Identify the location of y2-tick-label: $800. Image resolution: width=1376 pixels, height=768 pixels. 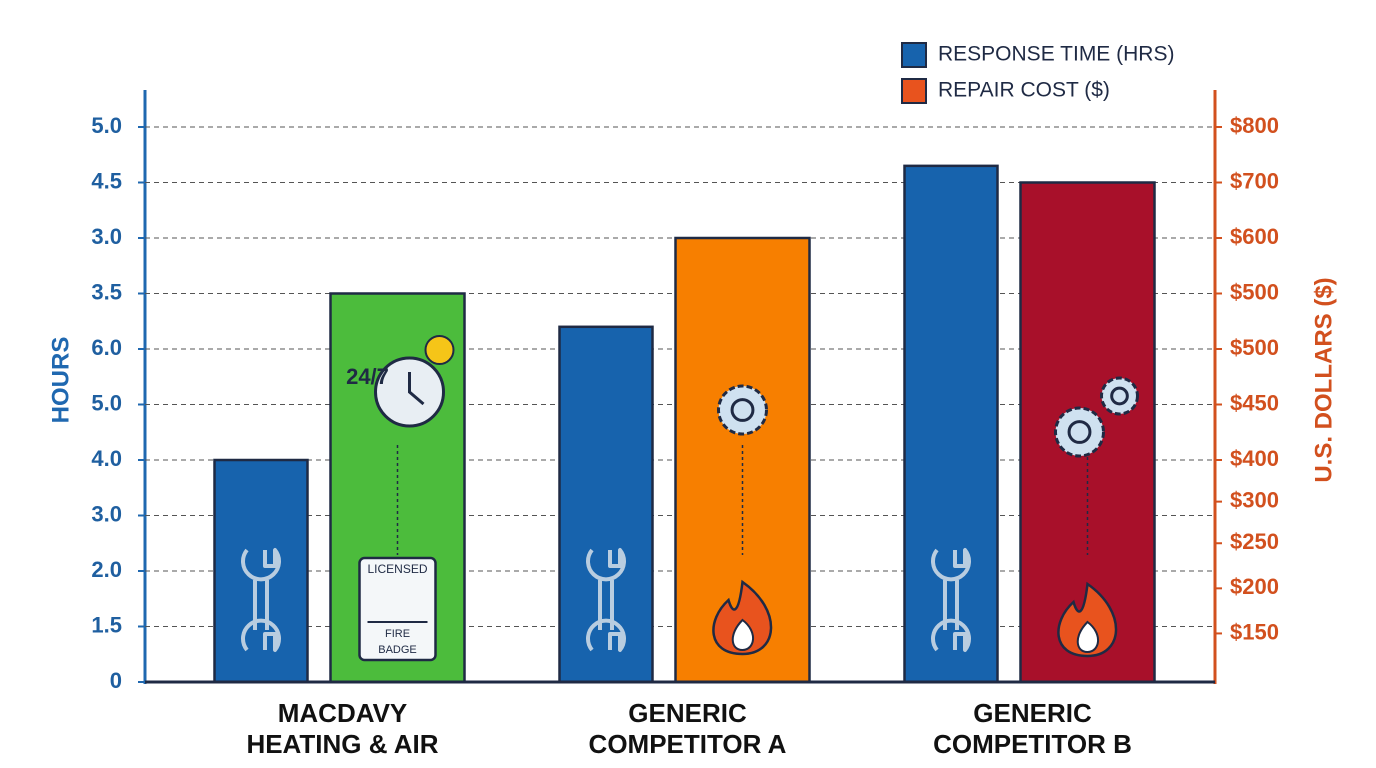
(1254, 125).